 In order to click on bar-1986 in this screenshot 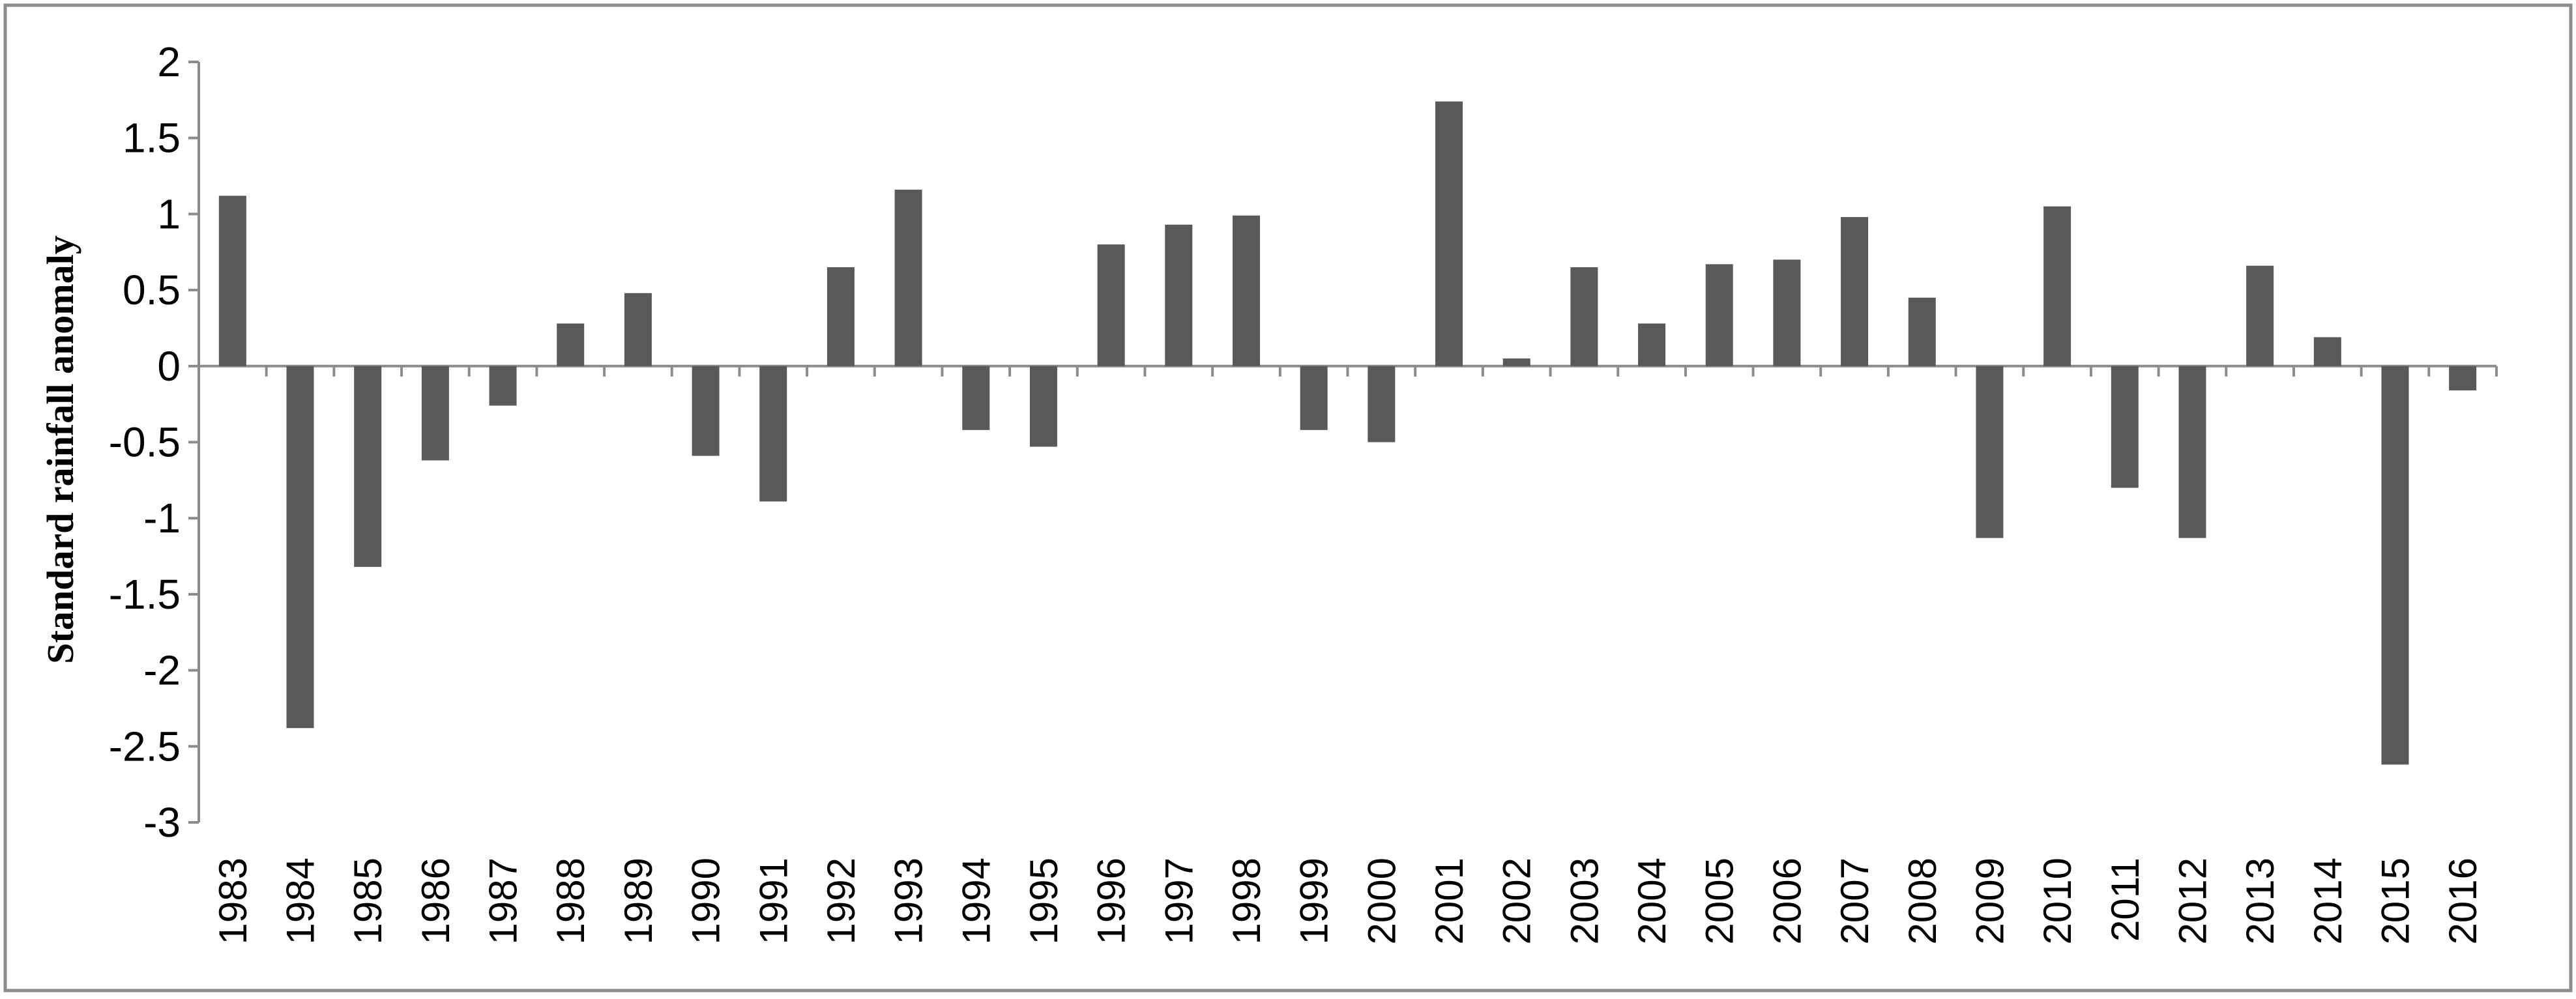, I will do `click(435, 413)`.